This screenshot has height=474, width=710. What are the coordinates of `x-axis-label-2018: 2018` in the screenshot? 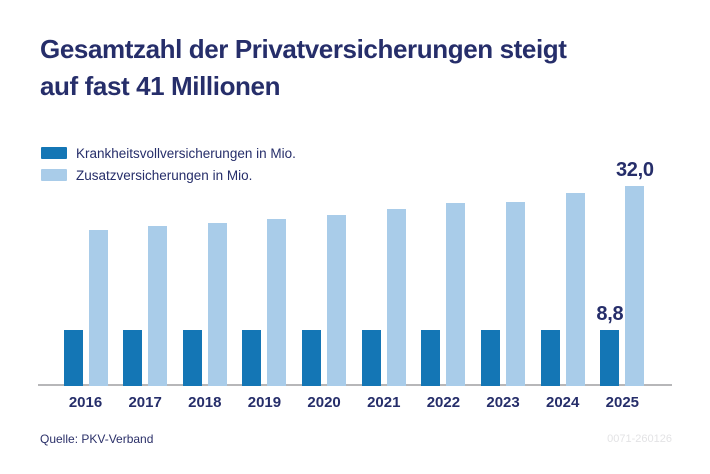 It's located at (205, 402).